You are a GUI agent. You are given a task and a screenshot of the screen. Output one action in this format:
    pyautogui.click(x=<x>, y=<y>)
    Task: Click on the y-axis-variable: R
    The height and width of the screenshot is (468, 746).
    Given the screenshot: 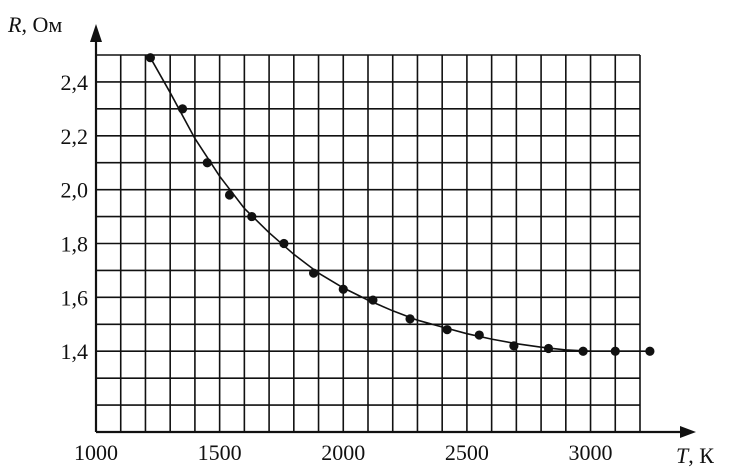 What is the action you would take?
    pyautogui.click(x=14, y=24)
    